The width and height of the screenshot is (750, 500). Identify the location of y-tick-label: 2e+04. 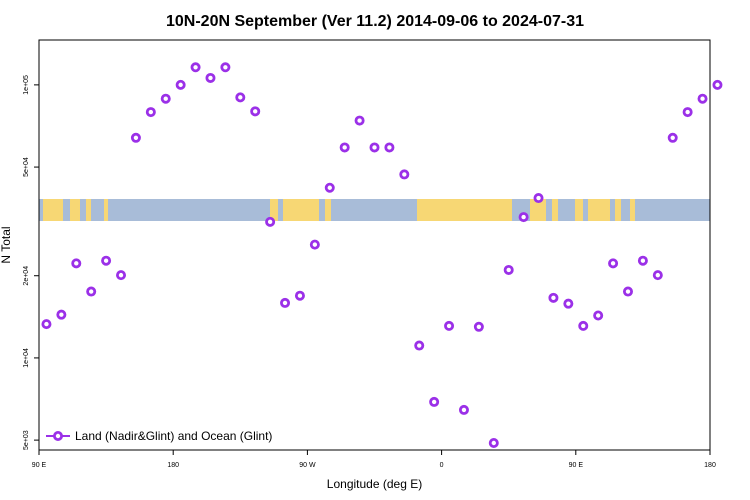
(26, 276).